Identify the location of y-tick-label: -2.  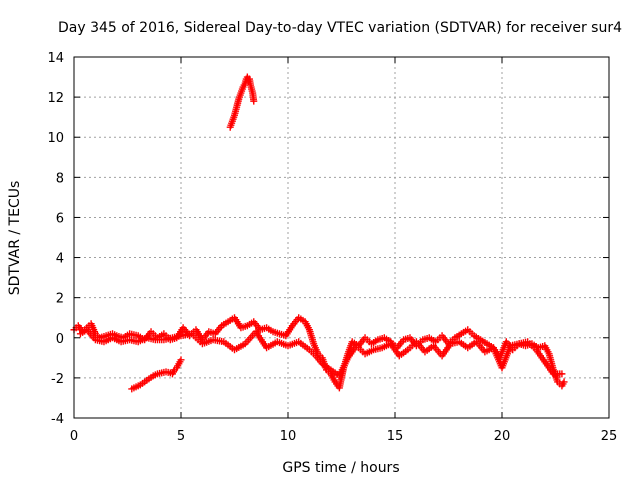
(57, 379).